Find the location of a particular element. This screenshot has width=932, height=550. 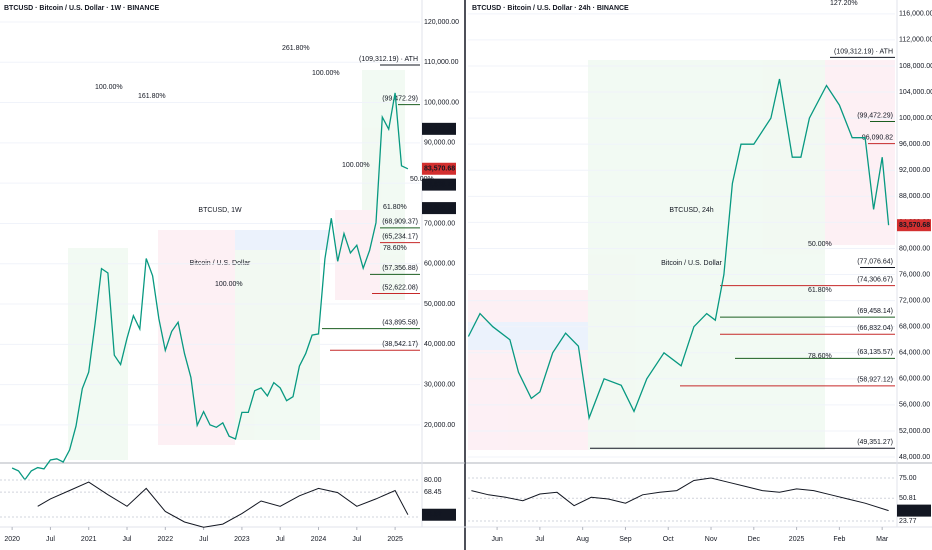

price-axis-label: 93,477.25 is located at coordinates (439, 128).